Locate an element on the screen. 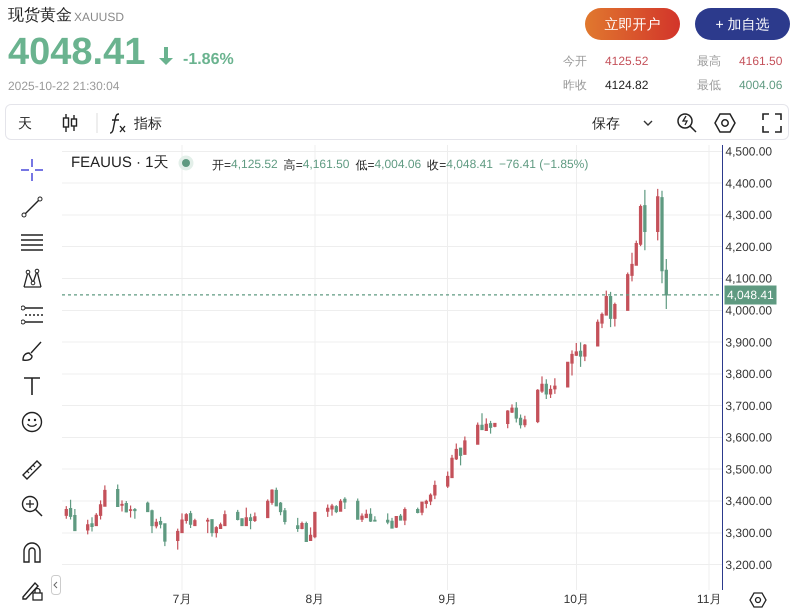  y-tick-label: 3,200.00 is located at coordinates (748, 565).